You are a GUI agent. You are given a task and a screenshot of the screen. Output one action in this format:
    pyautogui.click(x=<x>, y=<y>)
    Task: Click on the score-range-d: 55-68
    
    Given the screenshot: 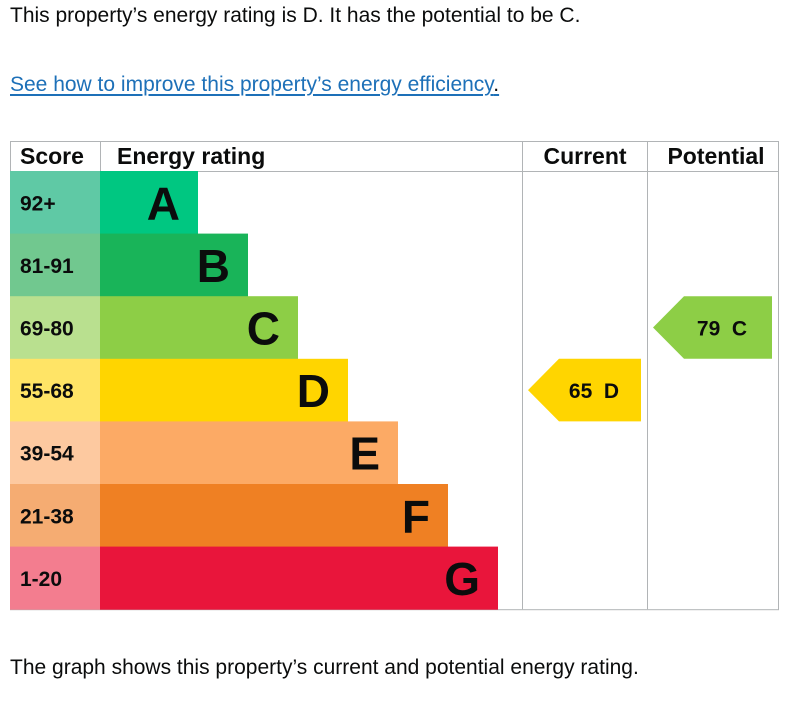 What is the action you would take?
    pyautogui.click(x=47, y=391)
    